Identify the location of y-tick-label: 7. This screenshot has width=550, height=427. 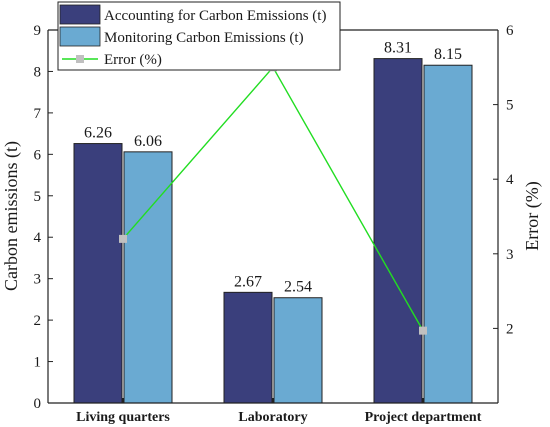
(38, 114).